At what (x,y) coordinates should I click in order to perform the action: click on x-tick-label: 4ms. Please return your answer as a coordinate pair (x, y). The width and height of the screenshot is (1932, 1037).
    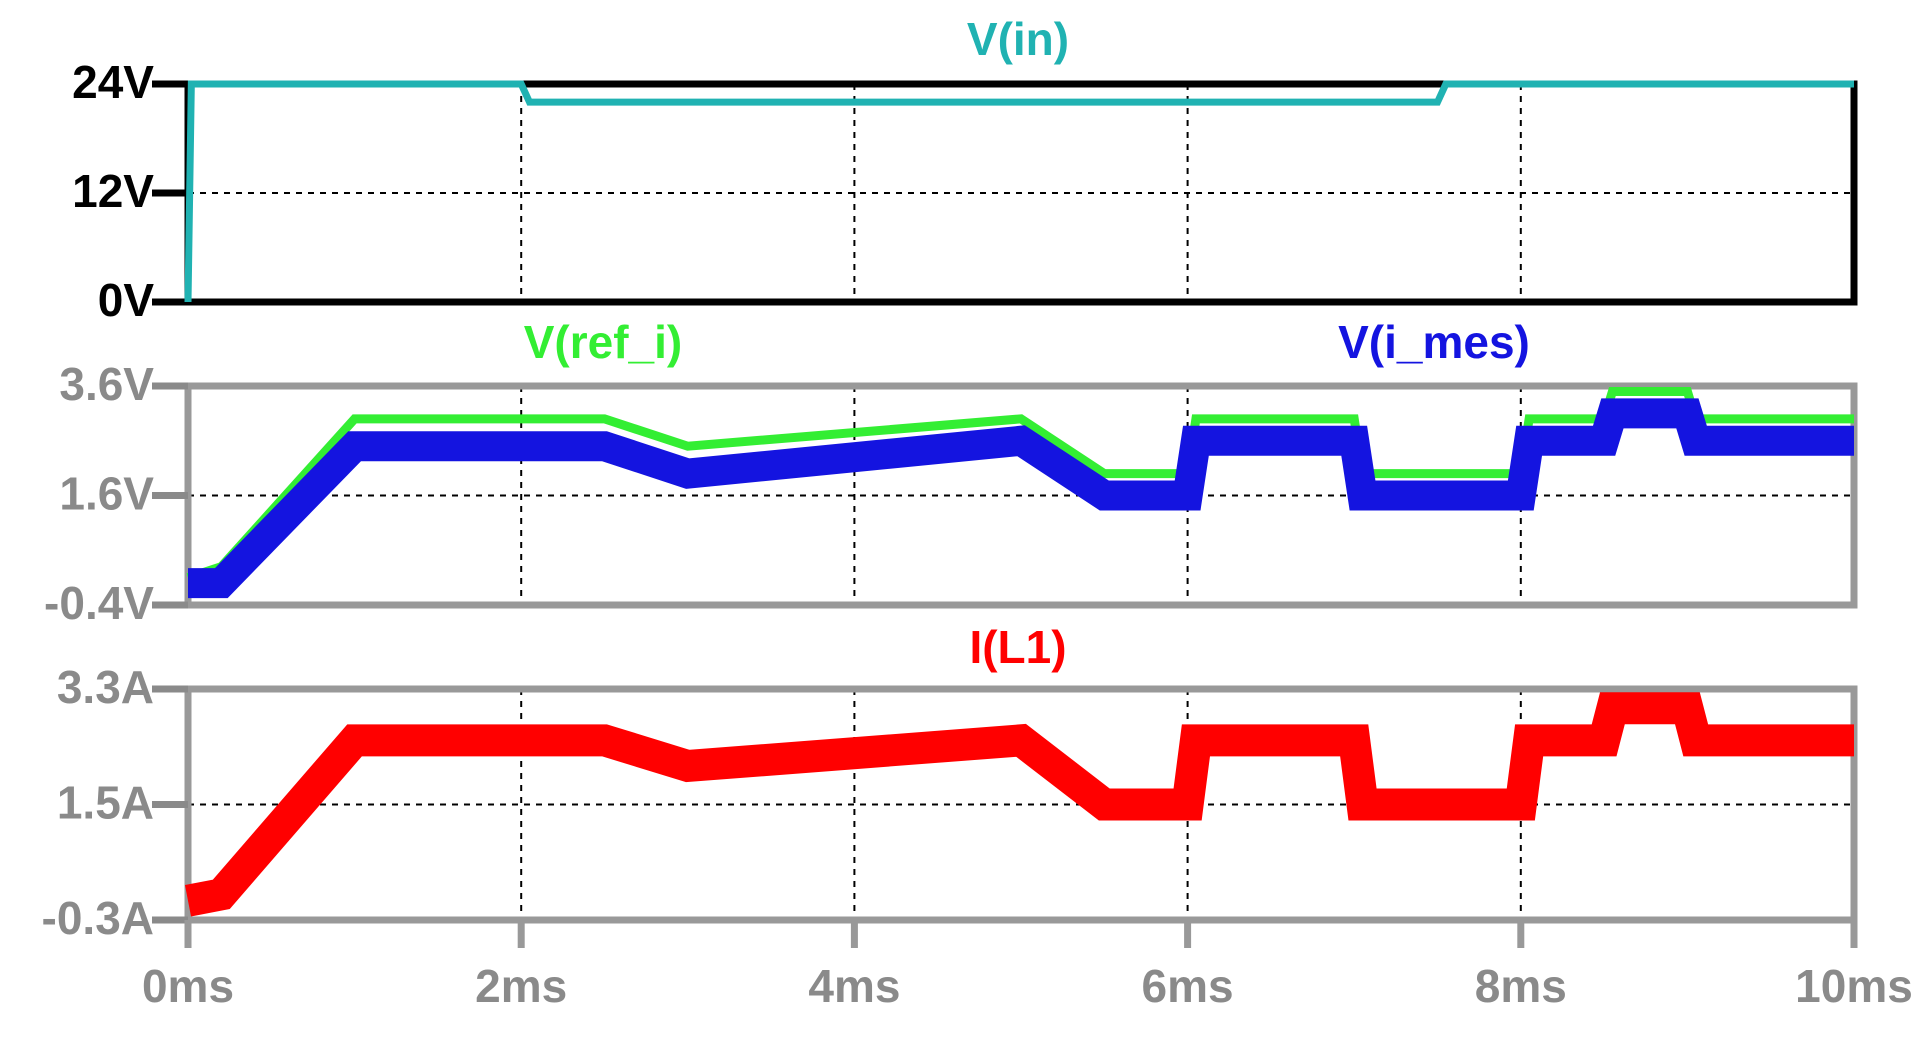
    Looking at the image, I should click on (854, 986).